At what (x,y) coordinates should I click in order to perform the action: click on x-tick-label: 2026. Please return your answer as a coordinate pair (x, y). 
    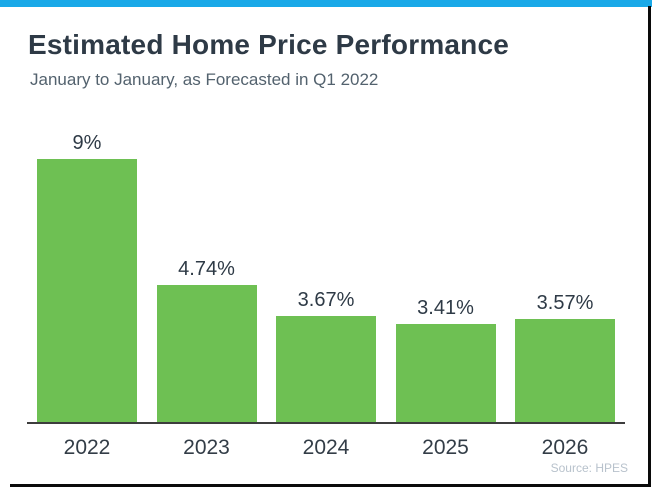
    Looking at the image, I should click on (565, 447).